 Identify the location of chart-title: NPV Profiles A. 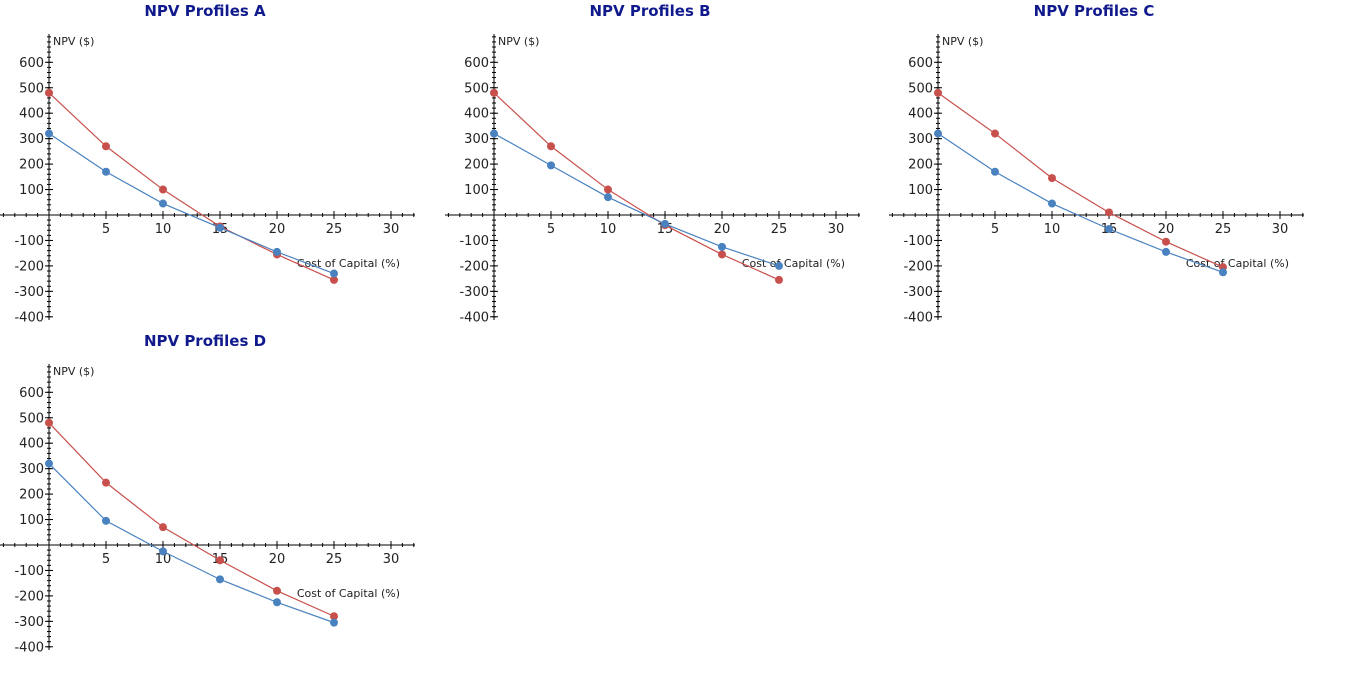
(205, 11).